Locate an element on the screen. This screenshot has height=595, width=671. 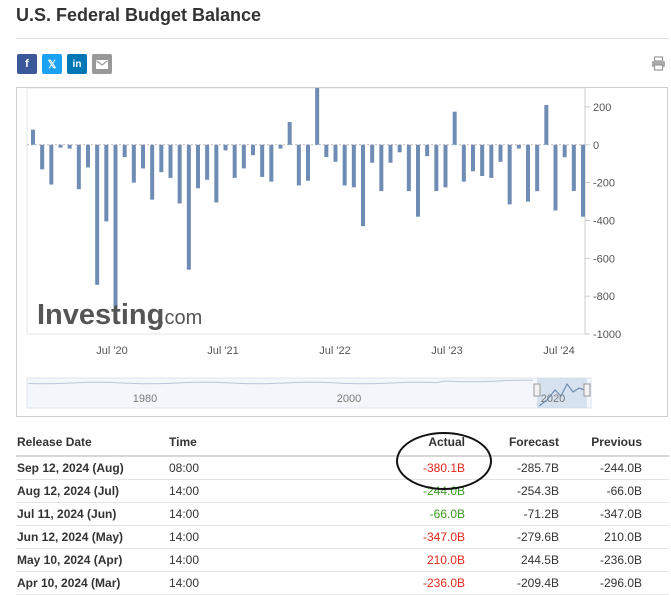
release-date-cell: Jun 12, 2024 (May) is located at coordinates (70, 537).